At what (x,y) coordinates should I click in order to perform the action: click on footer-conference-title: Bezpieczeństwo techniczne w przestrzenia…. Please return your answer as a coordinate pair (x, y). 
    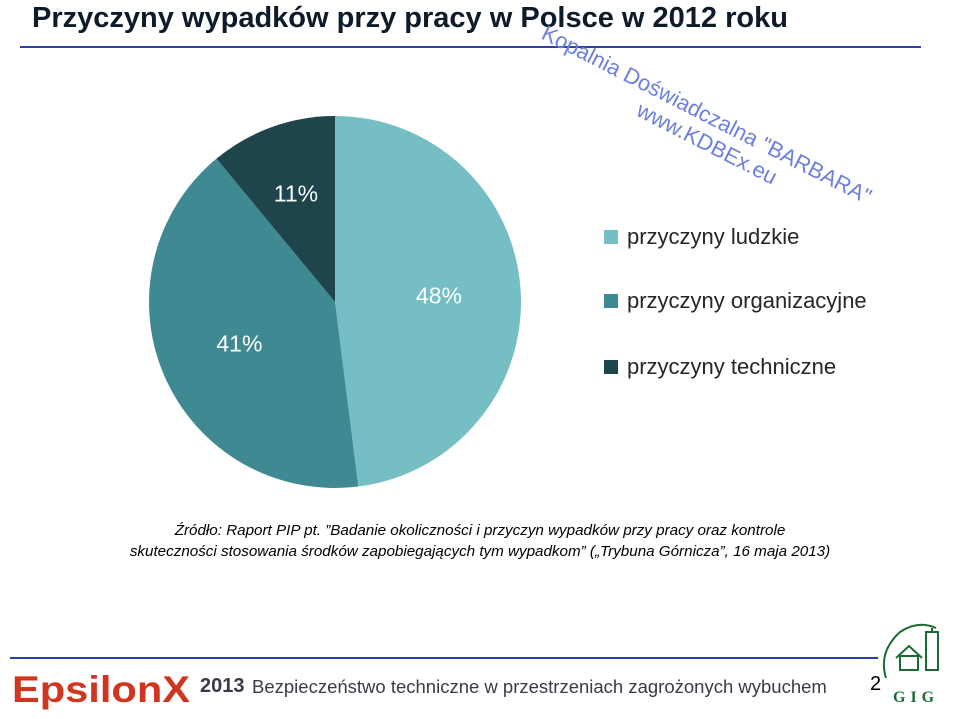
    Looking at the image, I should click on (539, 686).